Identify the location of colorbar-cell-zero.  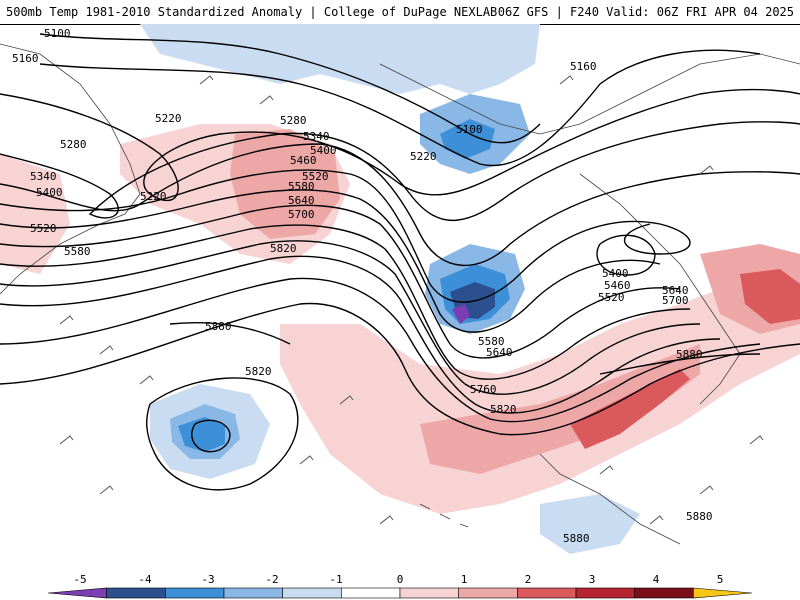
(371, 593).